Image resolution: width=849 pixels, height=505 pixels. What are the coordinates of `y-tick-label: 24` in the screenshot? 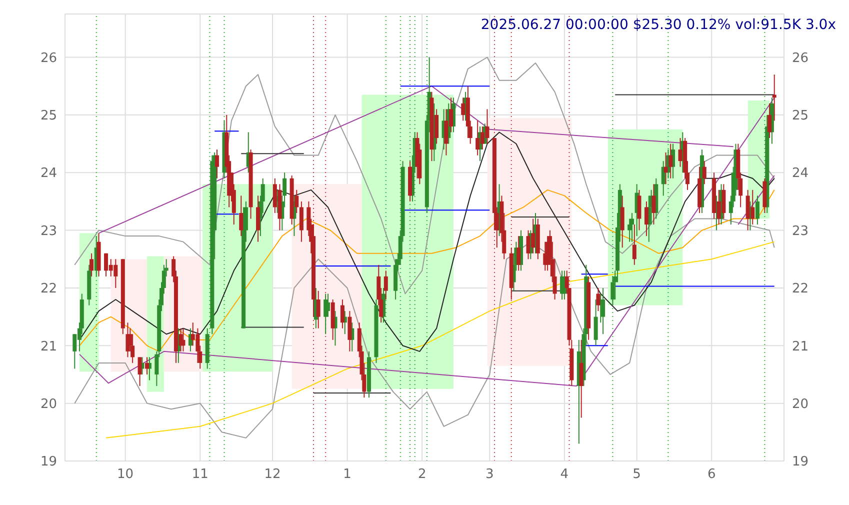 It's located at (48, 174).